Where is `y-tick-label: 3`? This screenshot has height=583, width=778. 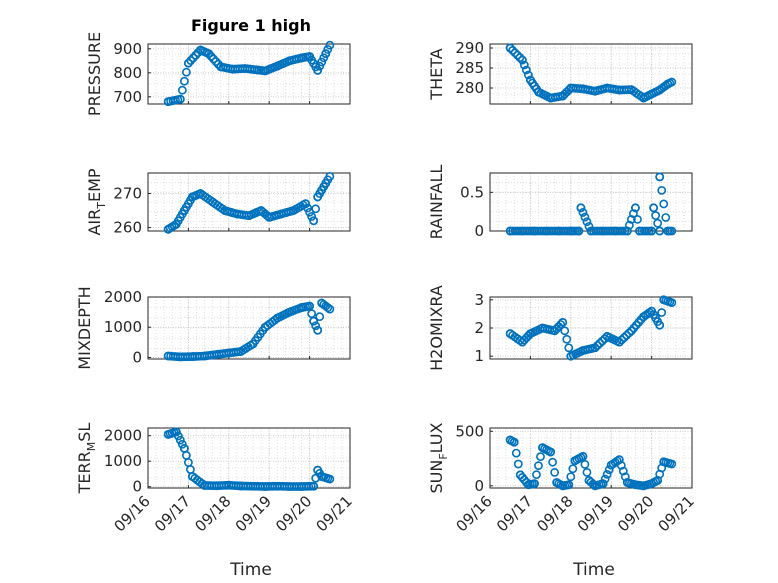
y-tick-label: 3 is located at coordinates (479, 300).